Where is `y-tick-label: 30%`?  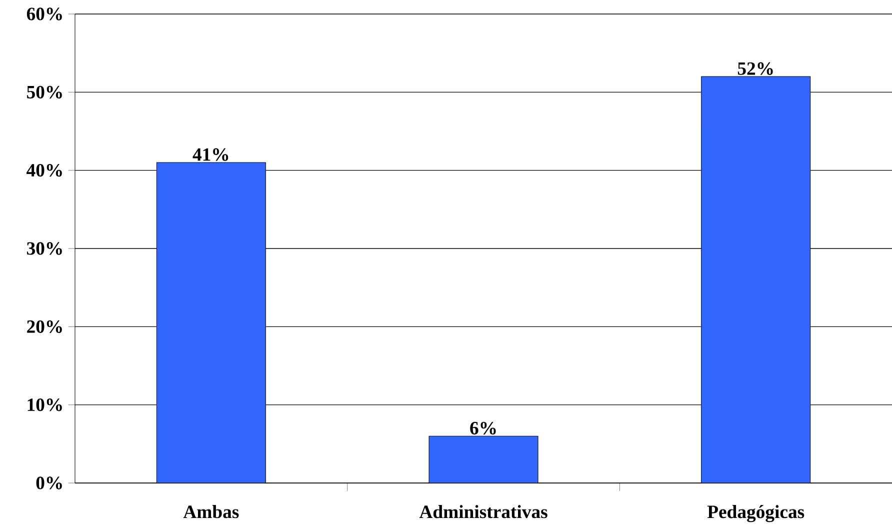
y-tick-label: 30% is located at coordinates (44, 248).